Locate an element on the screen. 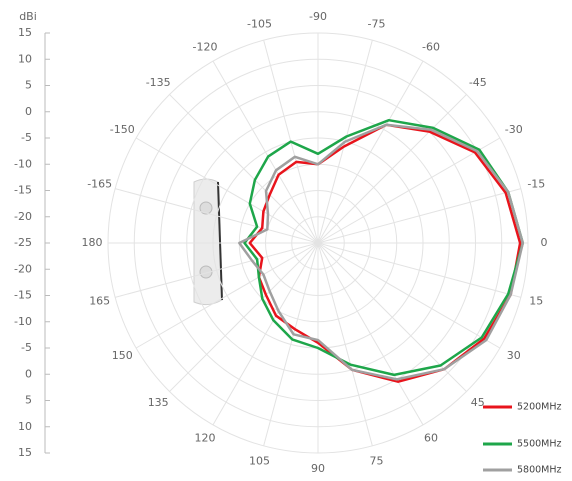 Image resolution: width=572 pixels, height=481 pixels. angle-tick-label: -75 is located at coordinates (377, 24).